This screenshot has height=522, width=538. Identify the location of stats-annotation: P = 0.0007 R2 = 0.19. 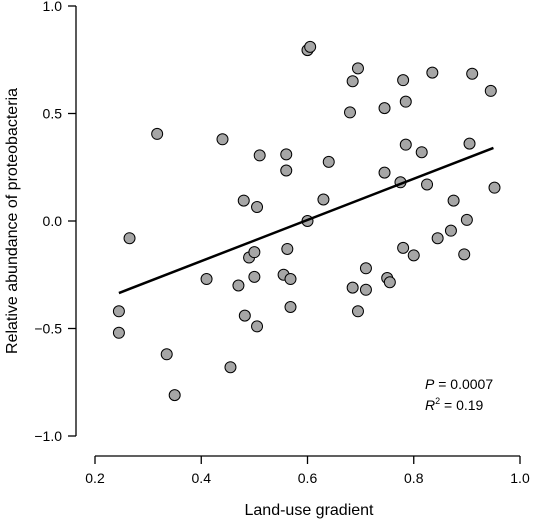
(459, 394).